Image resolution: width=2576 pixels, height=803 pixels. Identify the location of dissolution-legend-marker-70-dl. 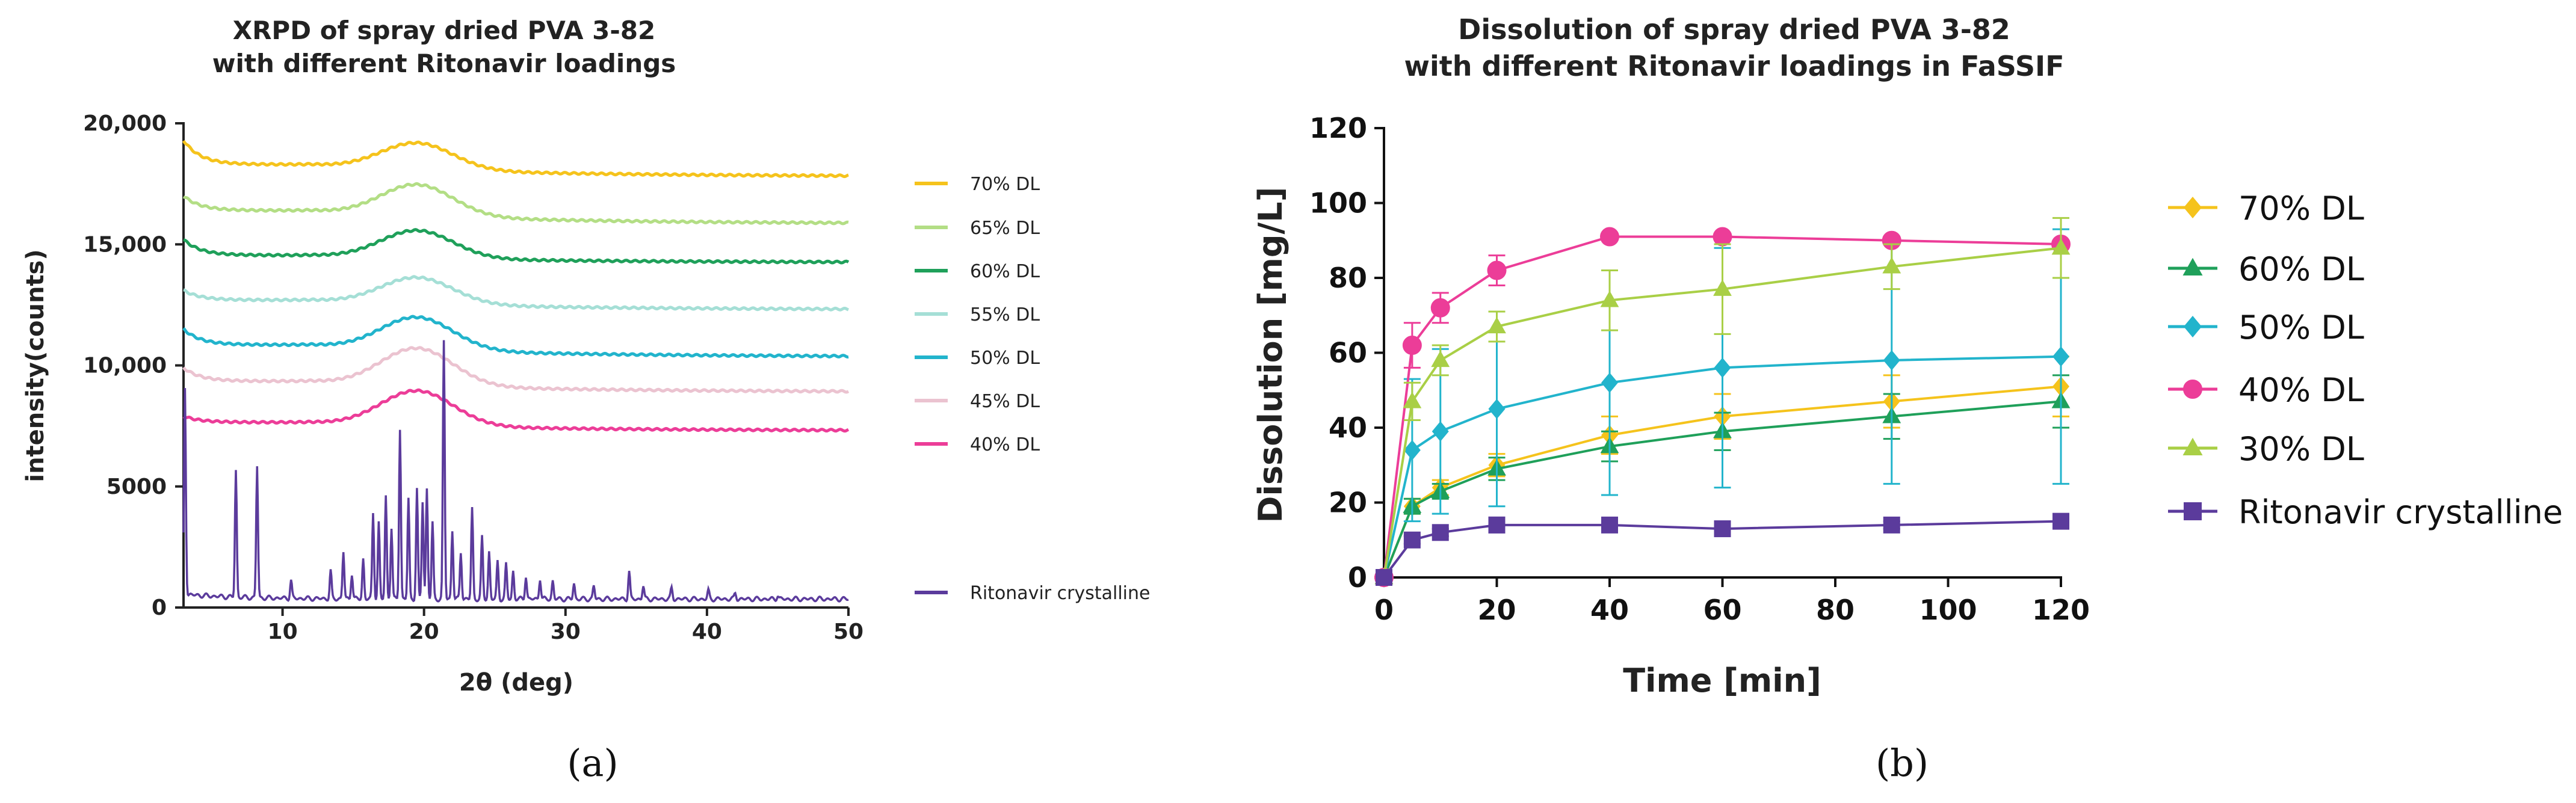
(2193, 207).